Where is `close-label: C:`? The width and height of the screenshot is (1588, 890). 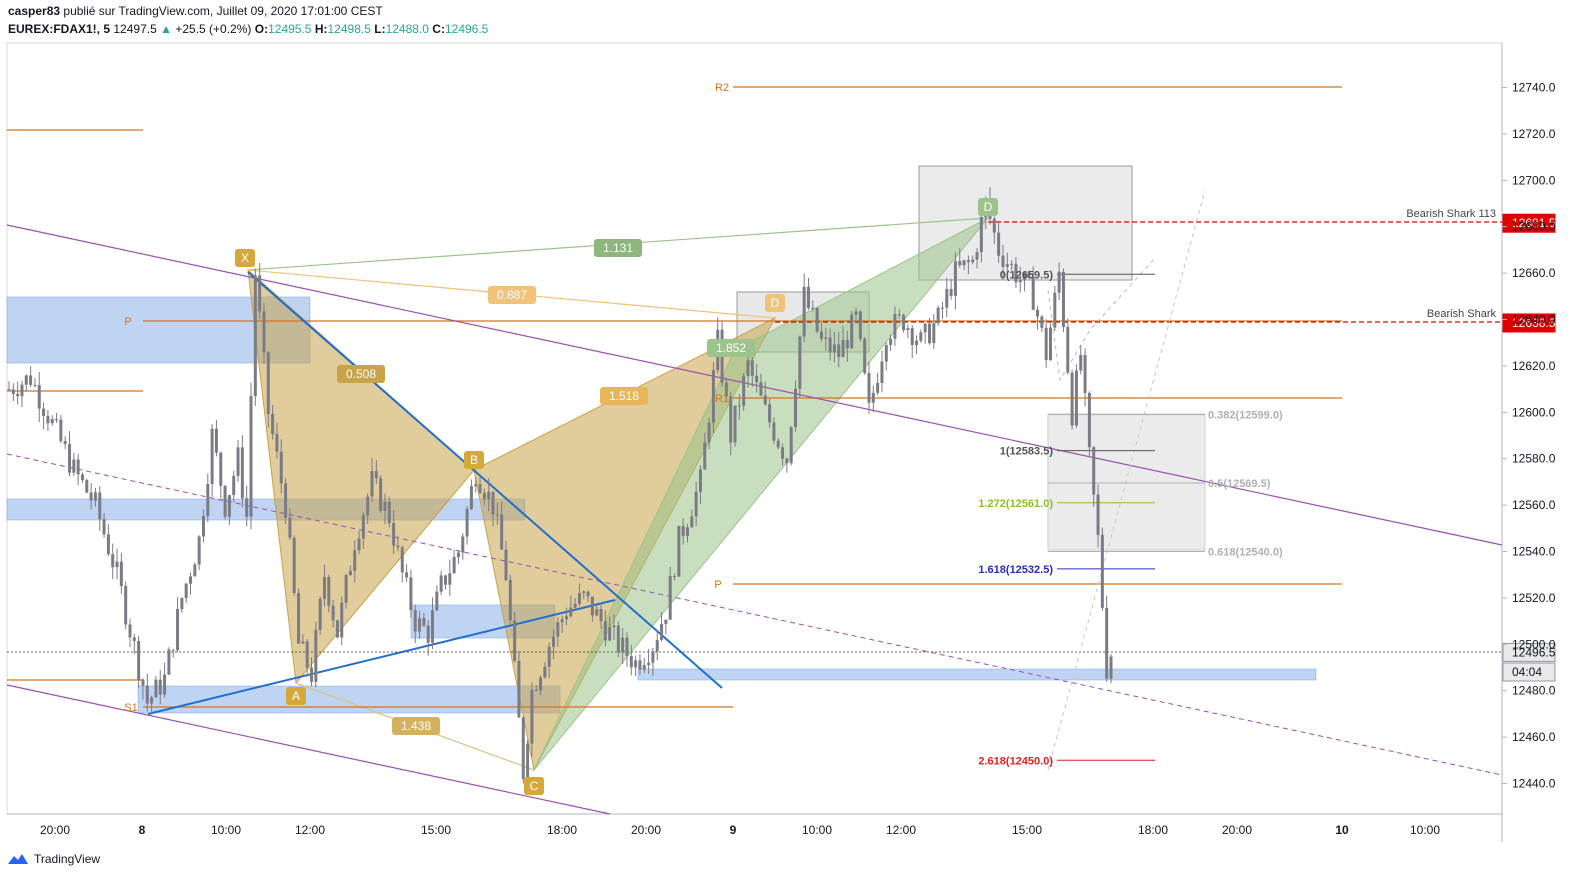
close-label: C: is located at coordinates (438, 29).